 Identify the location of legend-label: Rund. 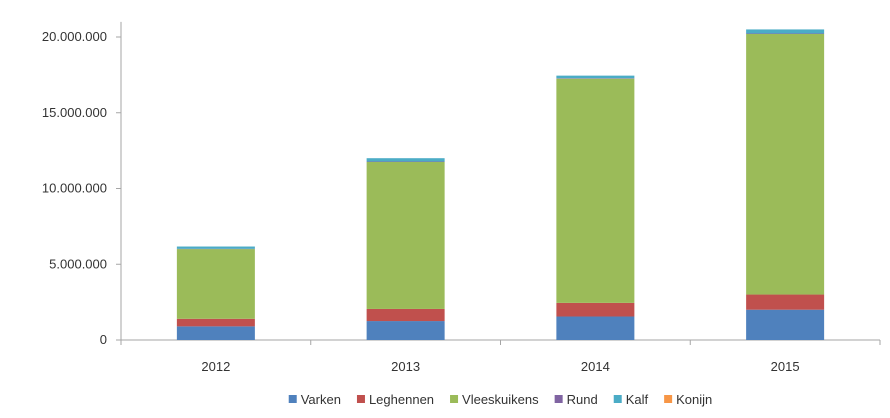
(582, 399).